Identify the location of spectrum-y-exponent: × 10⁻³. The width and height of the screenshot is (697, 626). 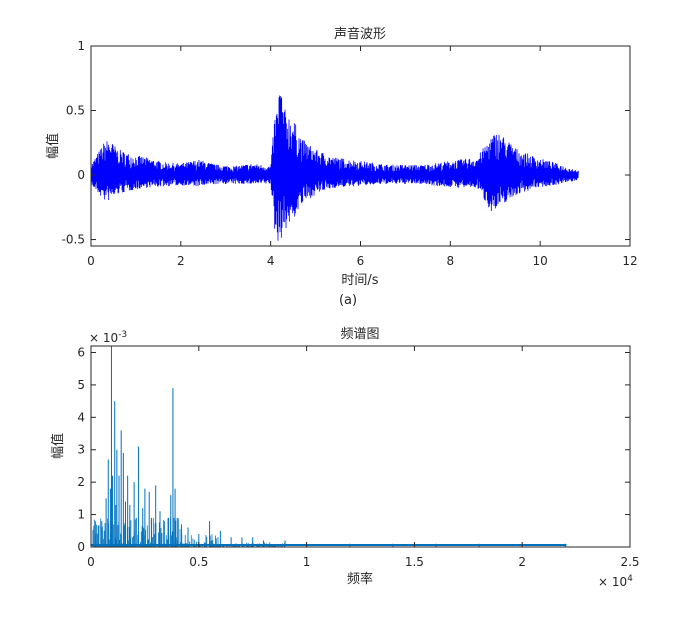
(108, 337).